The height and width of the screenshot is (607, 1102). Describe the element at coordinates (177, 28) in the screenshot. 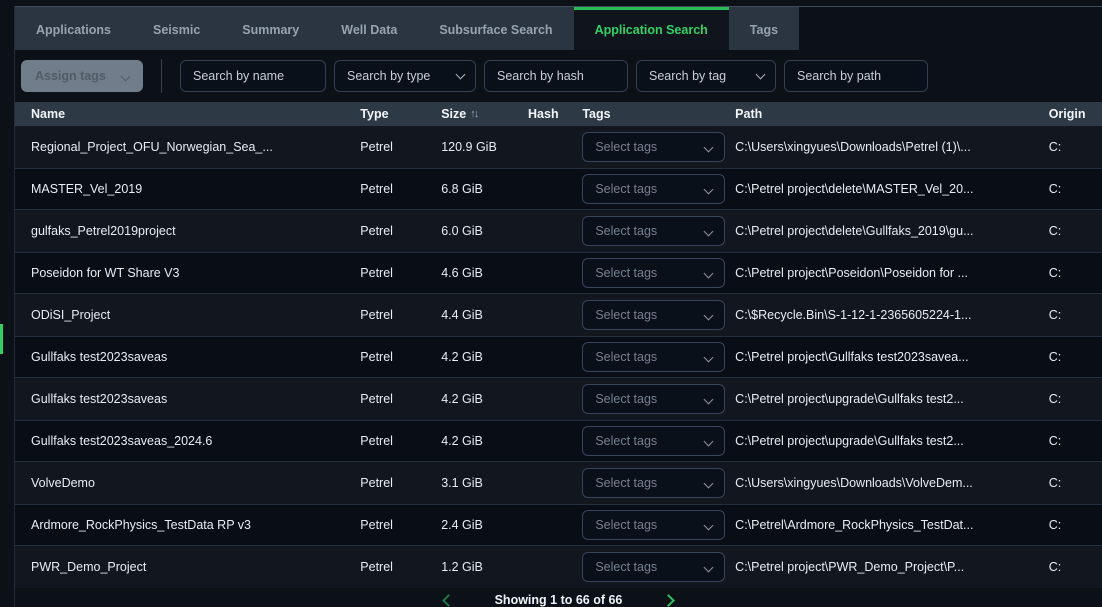

I see `tab-seismic: Seismic` at that location.